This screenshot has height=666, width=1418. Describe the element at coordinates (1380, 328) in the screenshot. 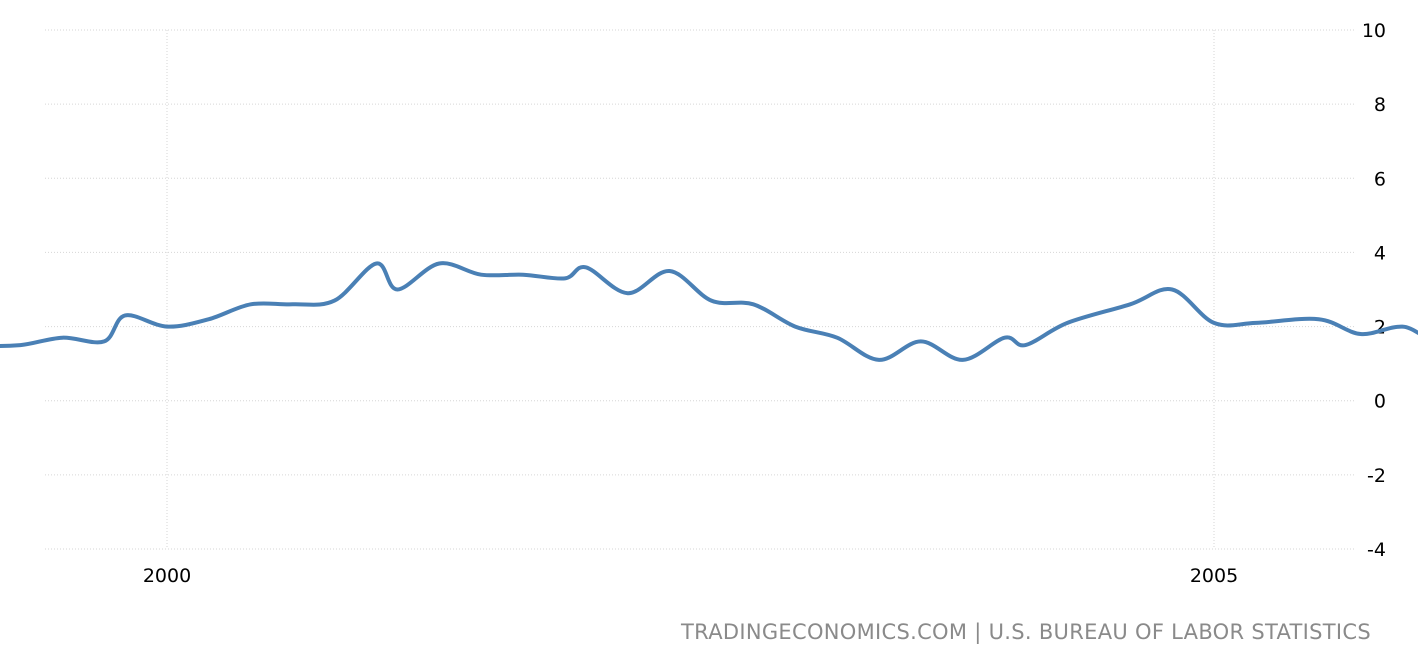

I see `y-tick-label: 2` at that location.